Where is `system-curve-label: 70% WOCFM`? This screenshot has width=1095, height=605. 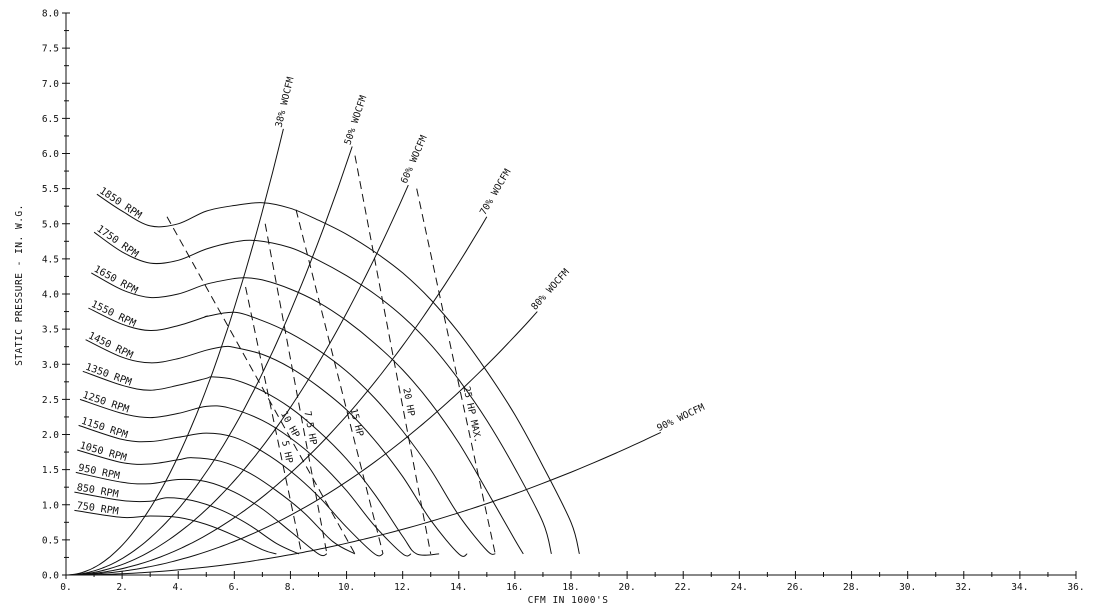
system-curve-label: 70% WOCFM is located at coordinates (496, 192).